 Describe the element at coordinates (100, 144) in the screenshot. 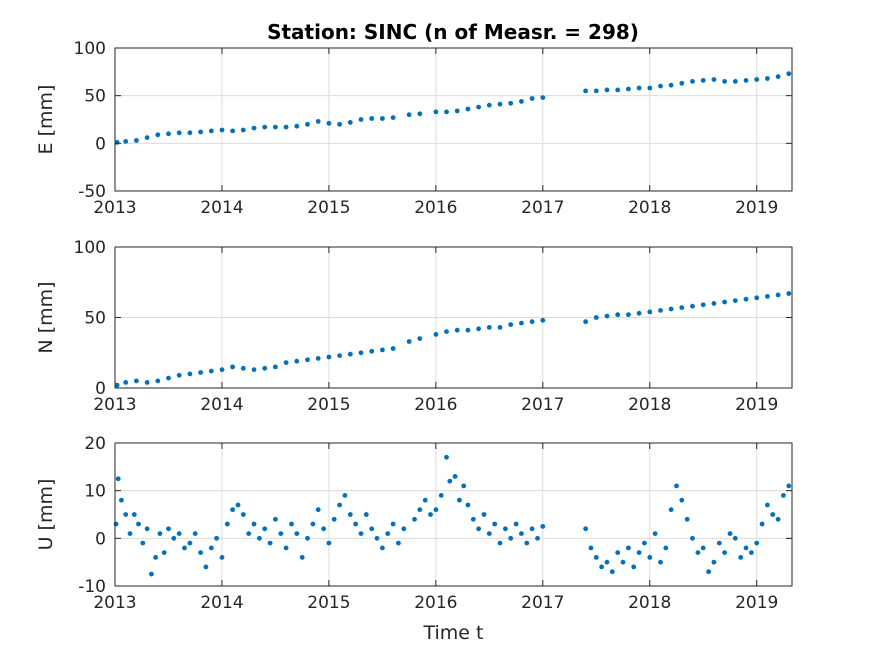

I see `y-tick-label: 0` at that location.